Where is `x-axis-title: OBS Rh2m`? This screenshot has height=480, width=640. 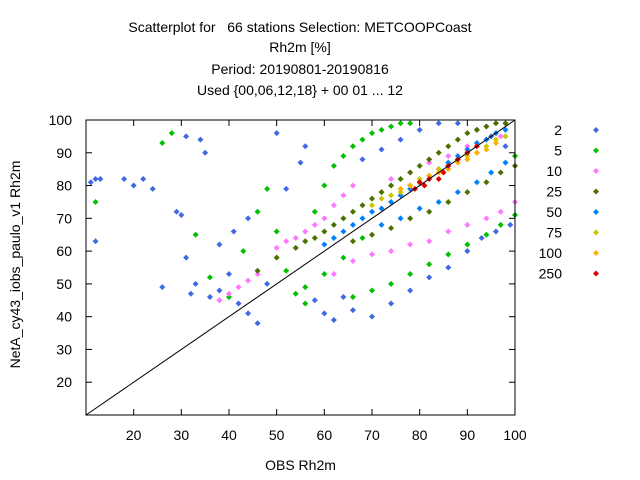
x-axis-title: OBS Rh2m is located at coordinates (300, 465).